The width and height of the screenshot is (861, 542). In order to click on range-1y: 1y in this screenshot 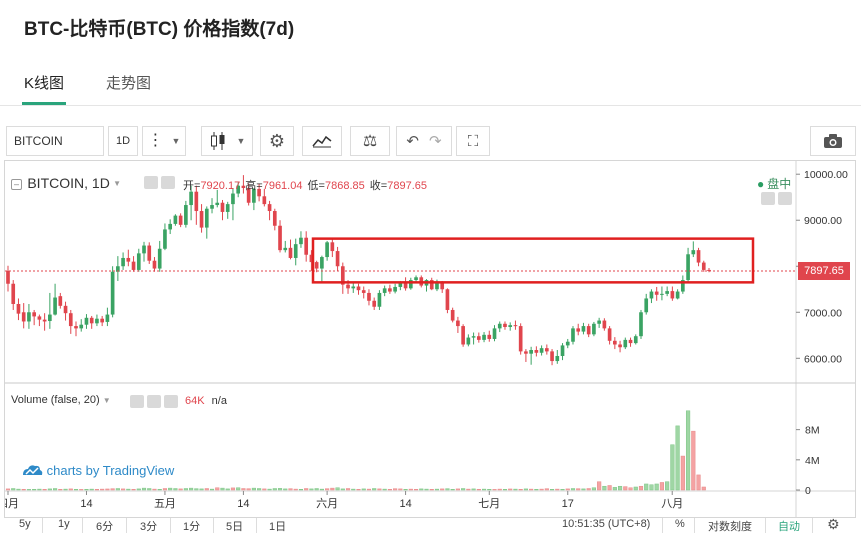, I will do `click(64, 524)`.